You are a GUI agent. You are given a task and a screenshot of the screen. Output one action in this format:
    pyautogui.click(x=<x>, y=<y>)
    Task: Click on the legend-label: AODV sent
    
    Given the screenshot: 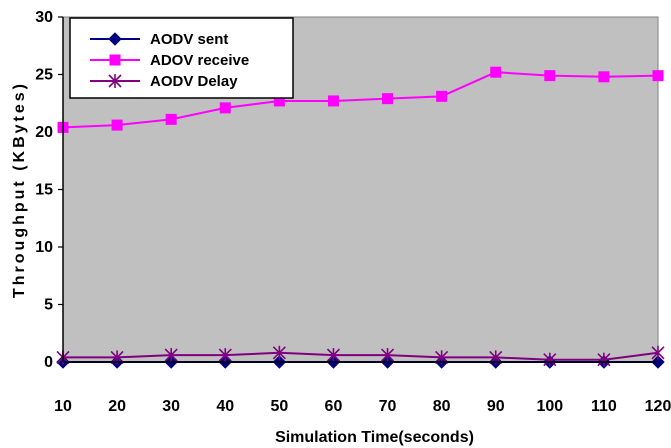 What is the action you would take?
    pyautogui.click(x=189, y=39)
    